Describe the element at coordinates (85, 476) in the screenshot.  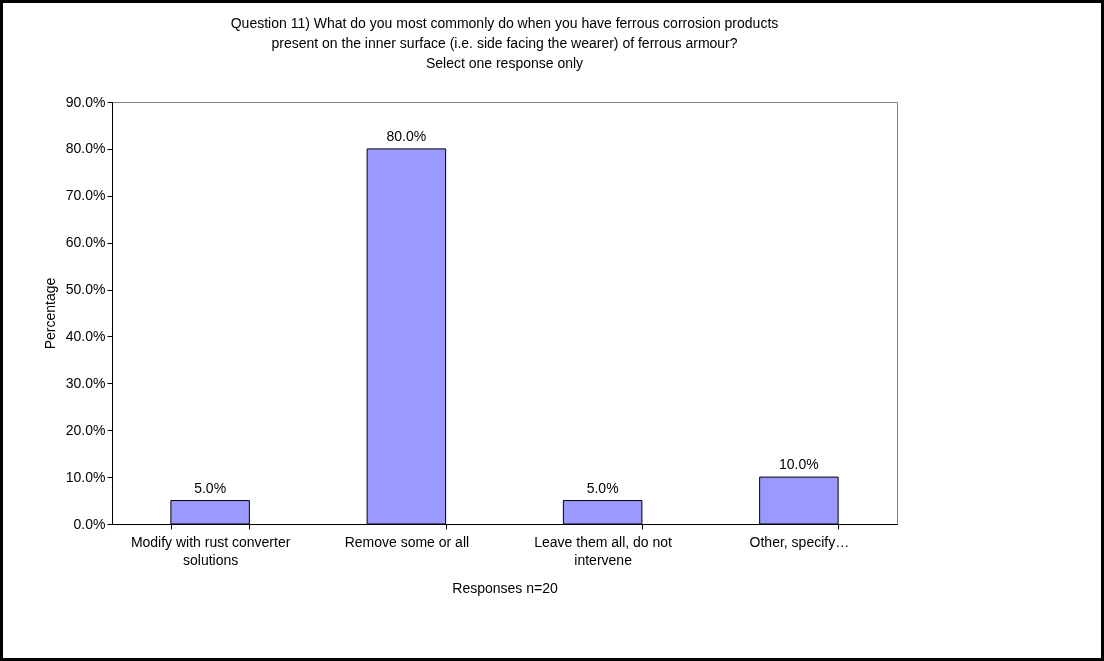
I see `y-tick-label: 10.0%` at that location.